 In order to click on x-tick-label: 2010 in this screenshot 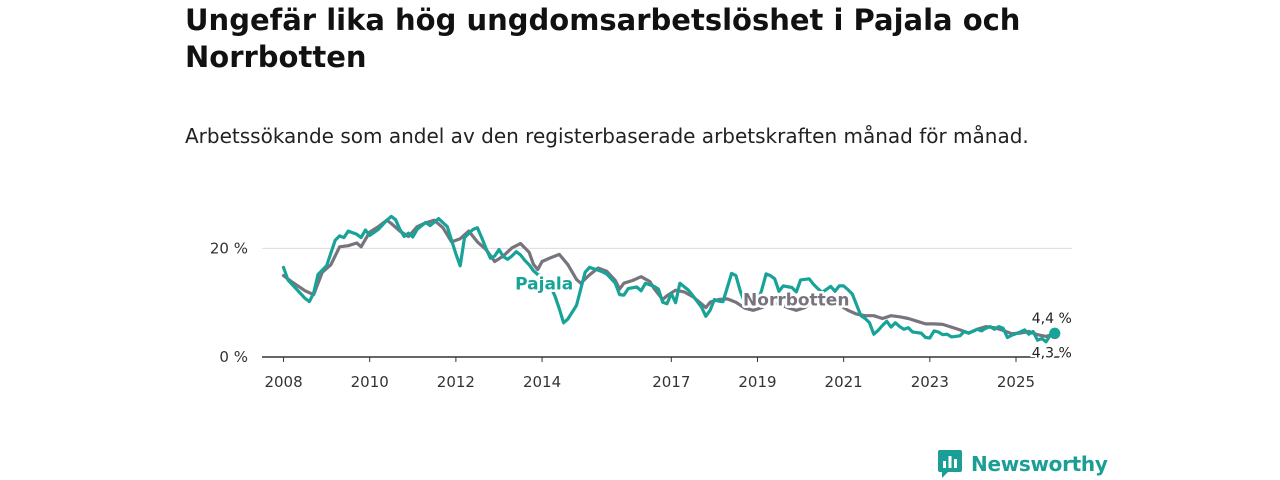, I will do `click(370, 382)`.